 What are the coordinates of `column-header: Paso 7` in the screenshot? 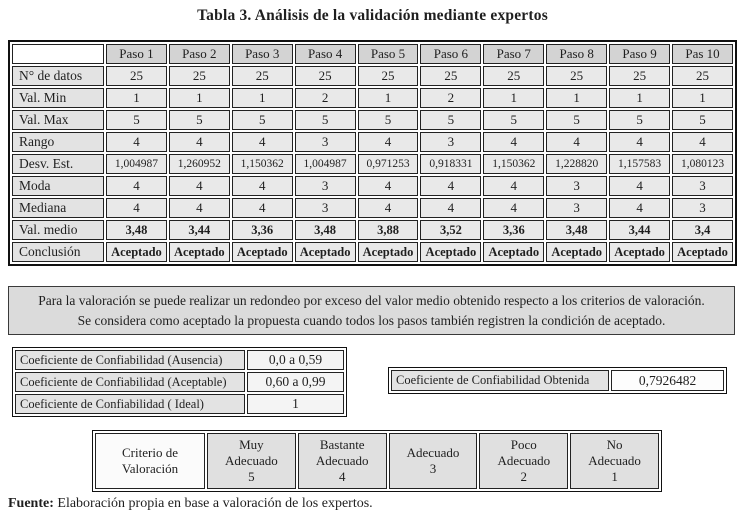 It's located at (514, 54).